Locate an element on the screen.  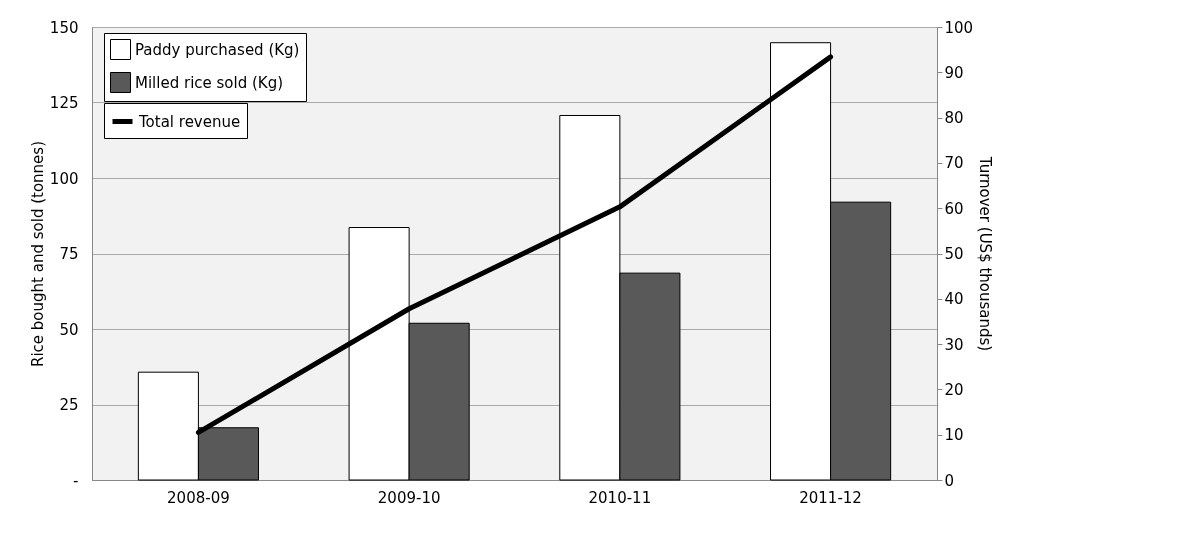
y-tick-label: 50 is located at coordinates (69, 329).